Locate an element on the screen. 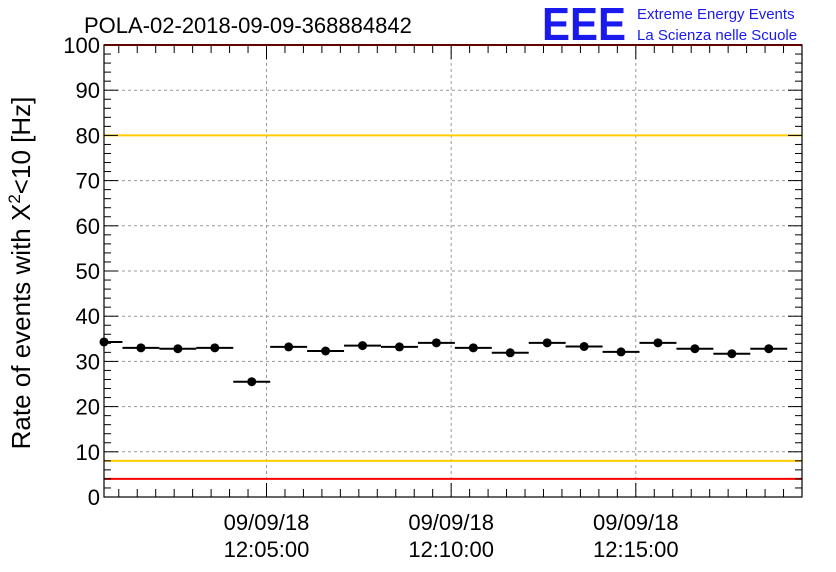 This screenshot has height=572, width=836. y-tick-label: 20 is located at coordinates (88, 407).